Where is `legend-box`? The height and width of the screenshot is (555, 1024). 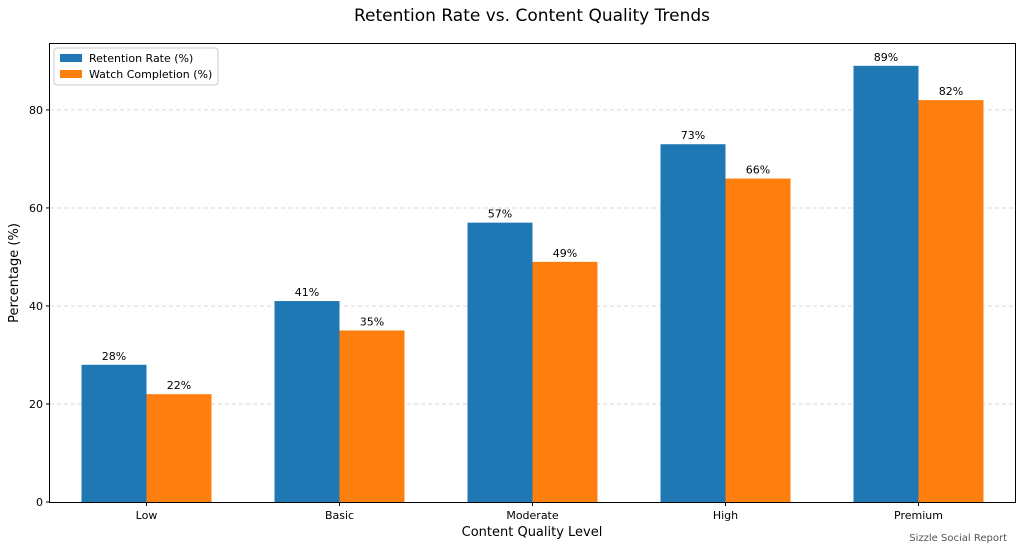
legend-box is located at coordinates (136, 66).